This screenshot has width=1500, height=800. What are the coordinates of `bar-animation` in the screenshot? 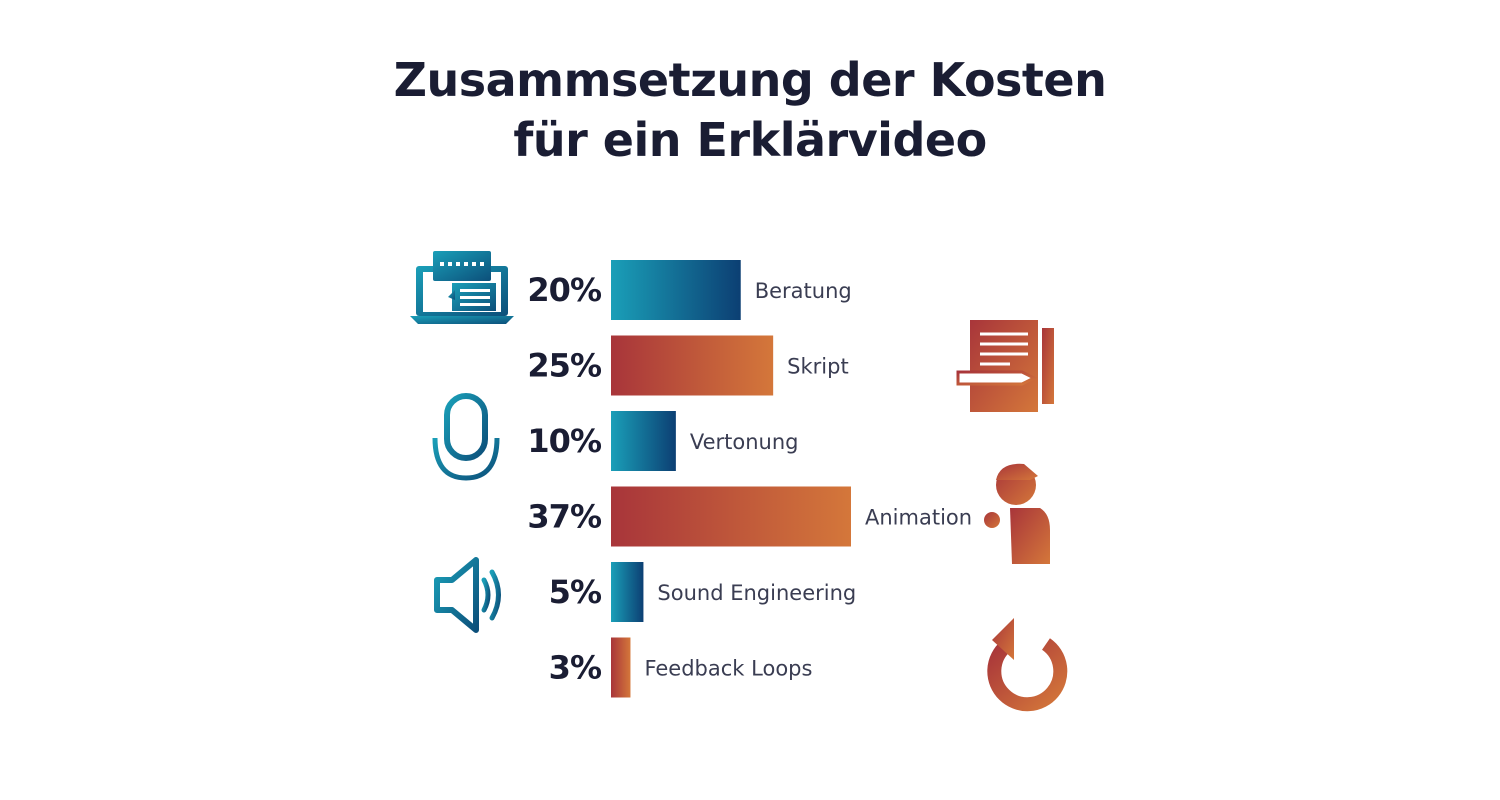 It's located at (731, 516).